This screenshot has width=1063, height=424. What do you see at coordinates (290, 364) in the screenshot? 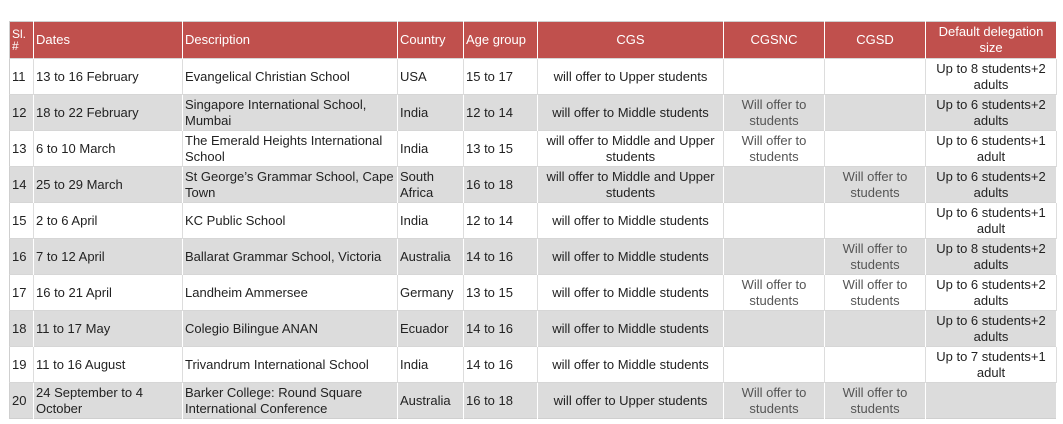
I see `cell-description: Trivandrum International School` at bounding box center [290, 364].